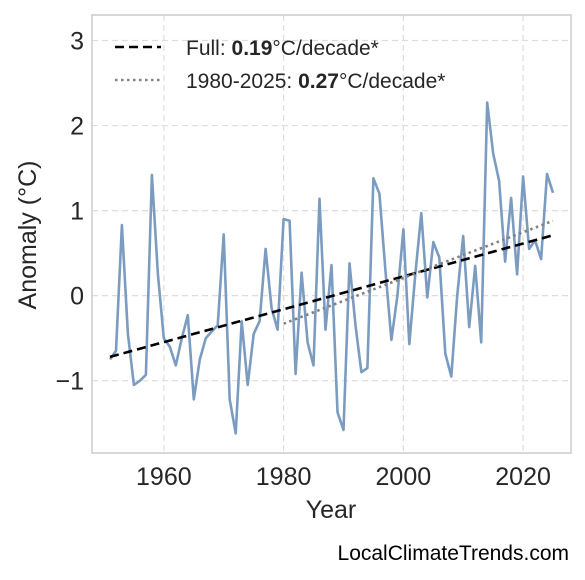 Image resolution: width=585 pixels, height=580 pixels. I want to click on legend-full-prefix: Full:, so click(209, 48).